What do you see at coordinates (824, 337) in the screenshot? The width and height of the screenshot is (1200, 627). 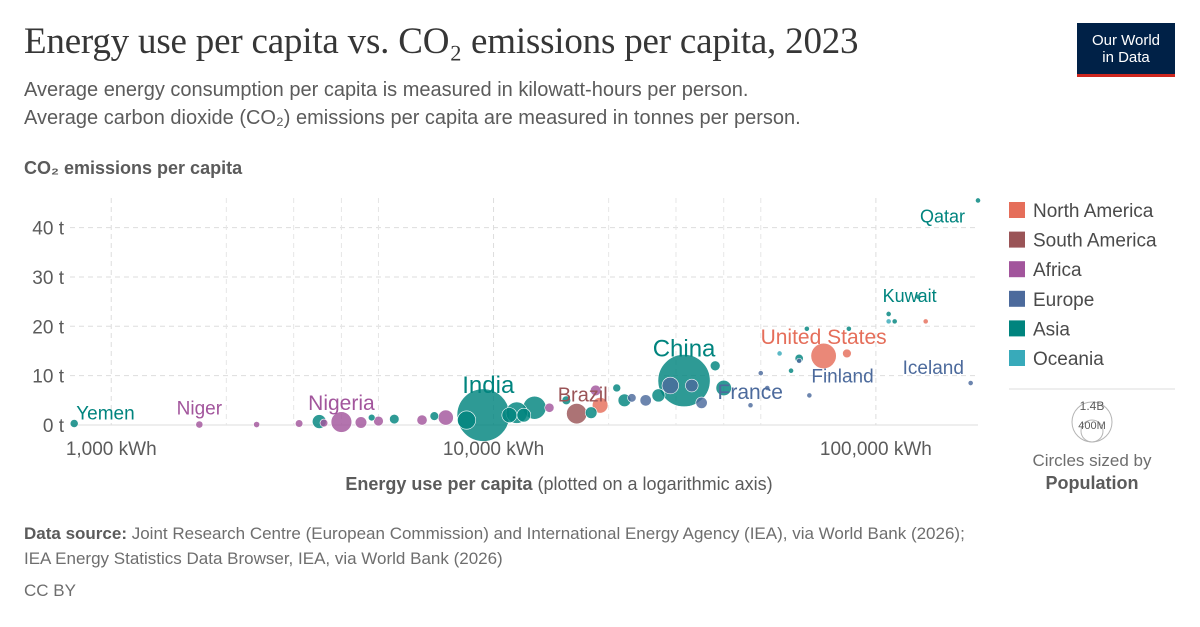 I see `point-label: United States` at bounding box center [824, 337].